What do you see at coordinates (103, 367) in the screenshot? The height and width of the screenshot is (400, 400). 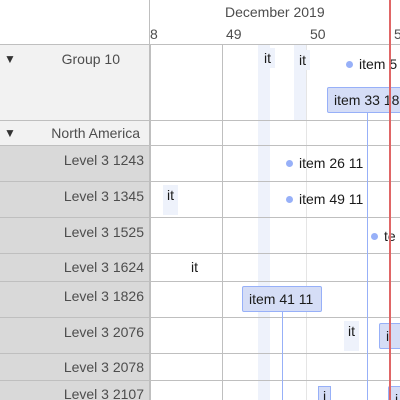 I see `row-label-text: Level 3 2078` at bounding box center [103, 367].